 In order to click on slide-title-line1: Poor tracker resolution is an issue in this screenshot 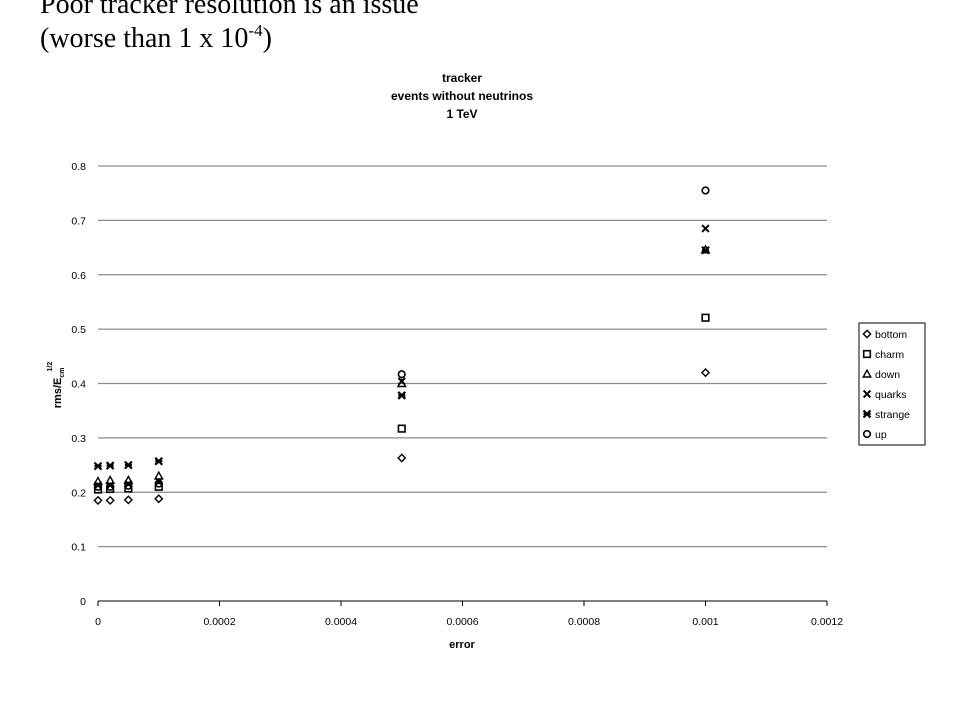, I will do `click(229, 10)`.